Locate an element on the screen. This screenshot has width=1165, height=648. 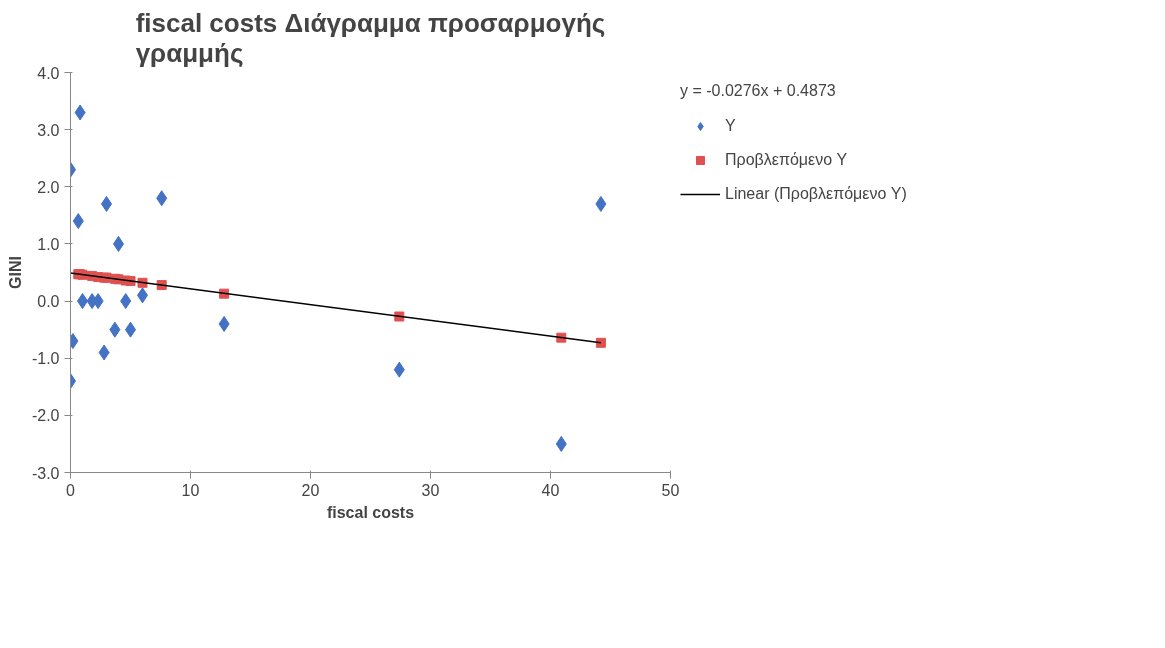
x-tick-label: 0 is located at coordinates (71, 490).